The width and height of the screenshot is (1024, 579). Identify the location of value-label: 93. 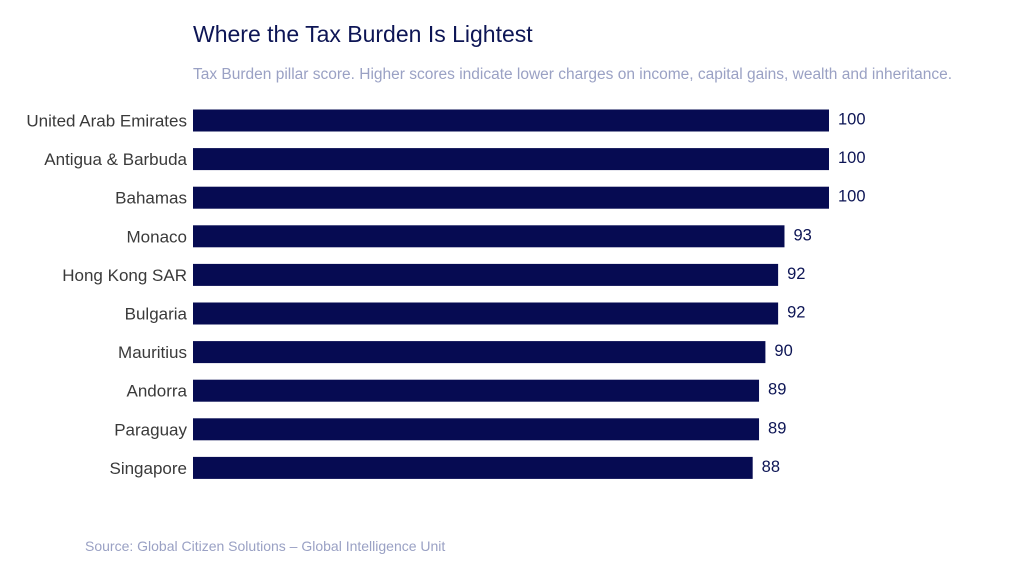
(802, 235).